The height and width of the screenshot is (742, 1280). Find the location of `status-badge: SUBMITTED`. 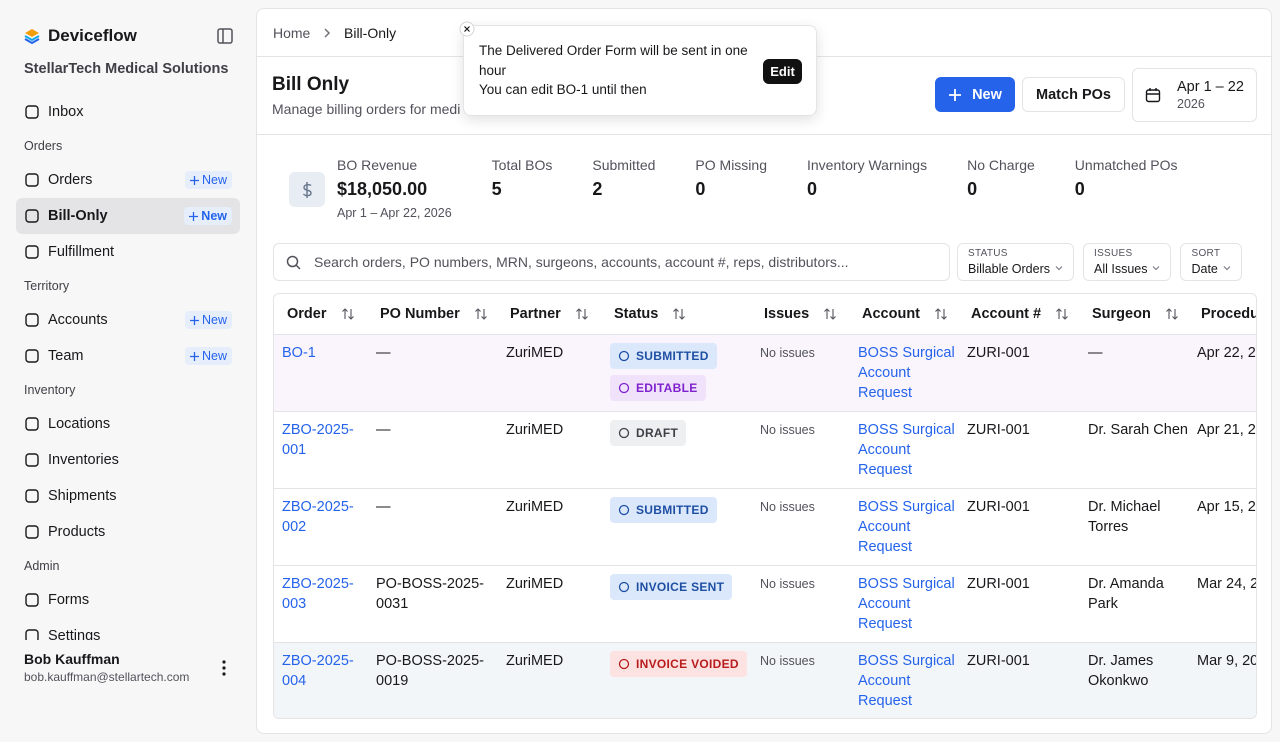

status-badge: SUBMITTED is located at coordinates (663, 510).